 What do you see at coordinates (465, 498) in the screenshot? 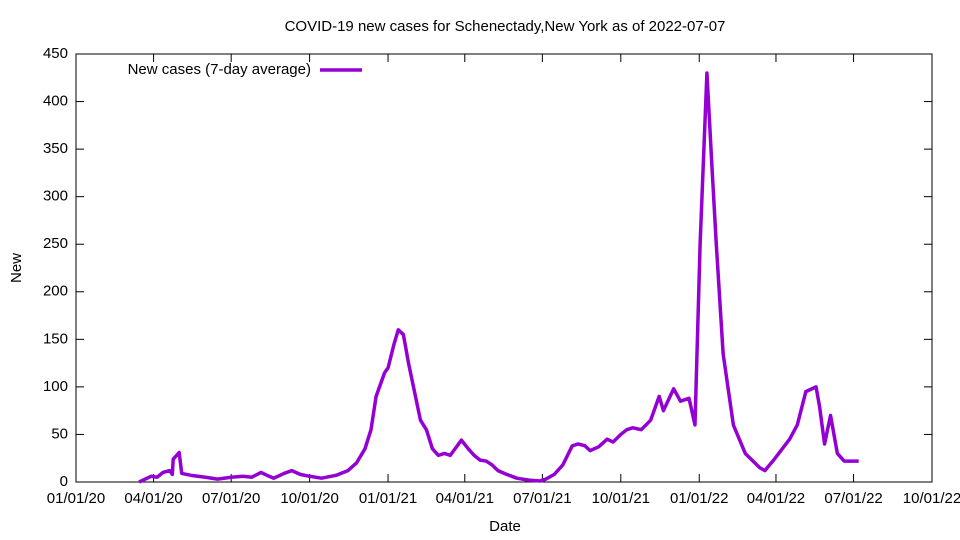
I see `x-tick-label: 04/01/21` at bounding box center [465, 498].